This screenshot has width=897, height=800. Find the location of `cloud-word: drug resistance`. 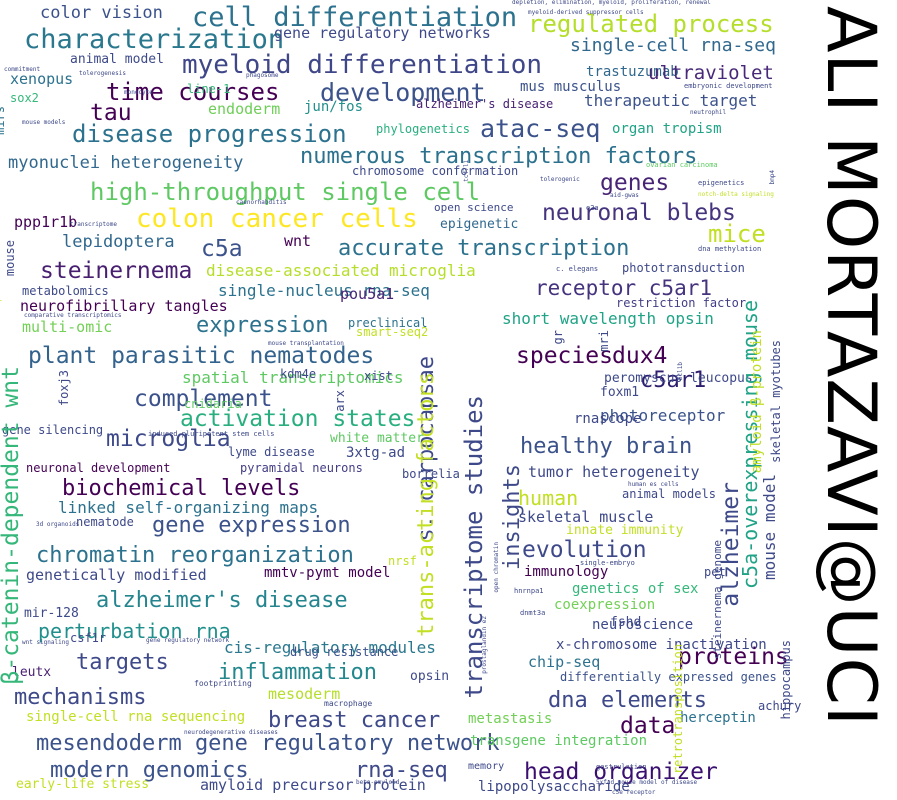

cloud-word: drug resistance is located at coordinates (344, 652).